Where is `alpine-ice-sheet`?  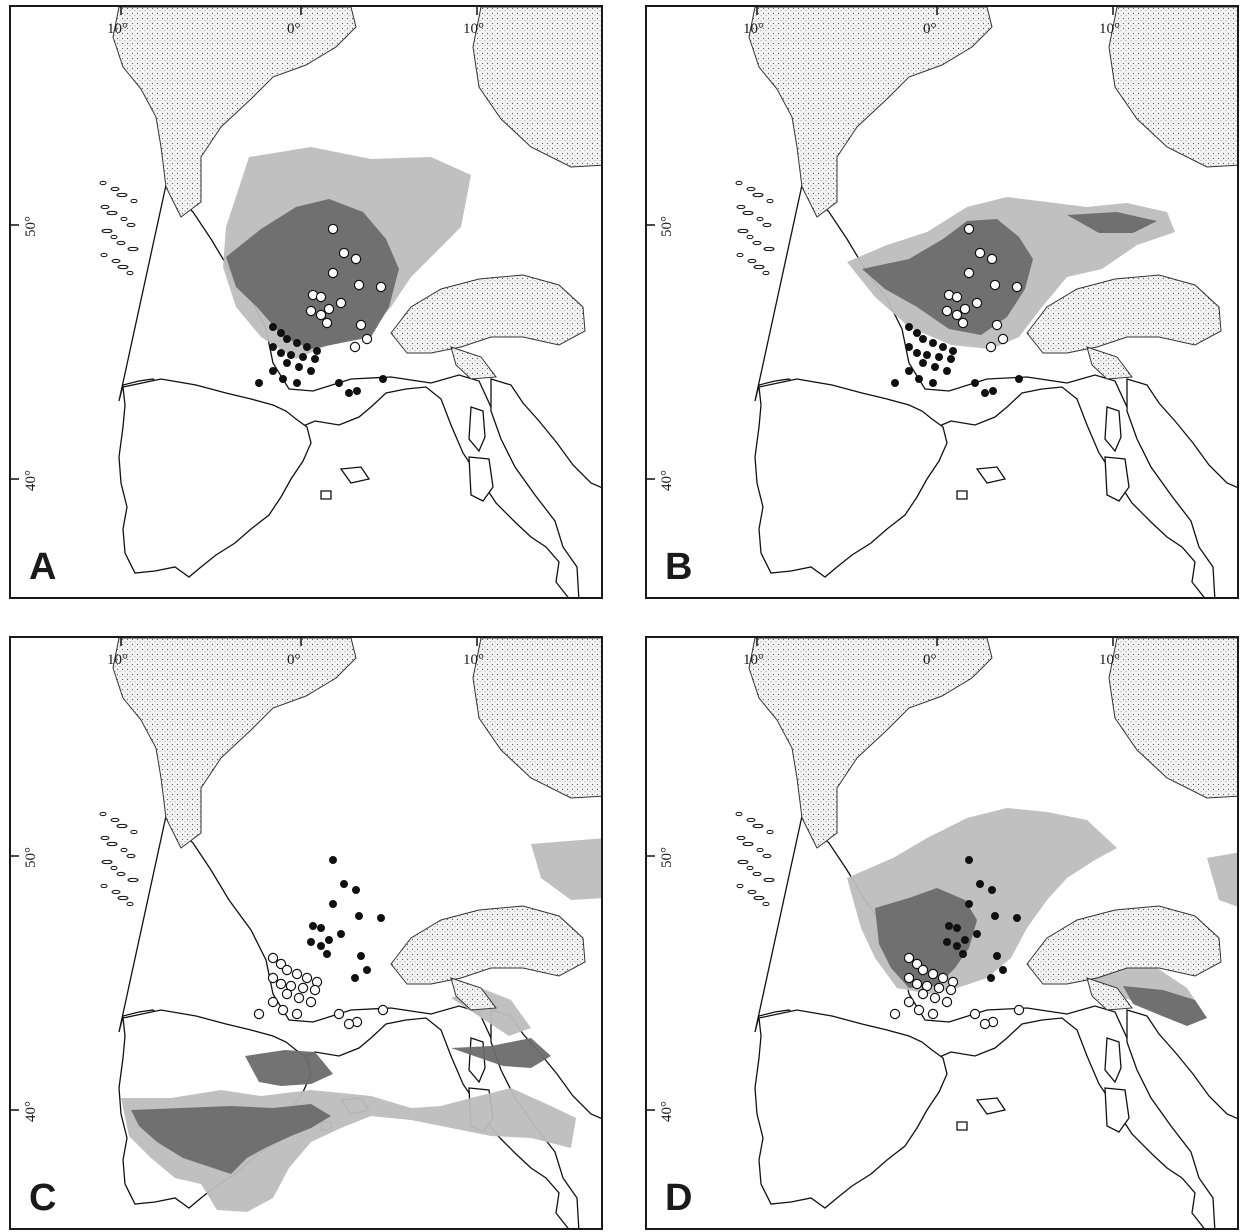 alpine-ice-sheet is located at coordinates (488, 314).